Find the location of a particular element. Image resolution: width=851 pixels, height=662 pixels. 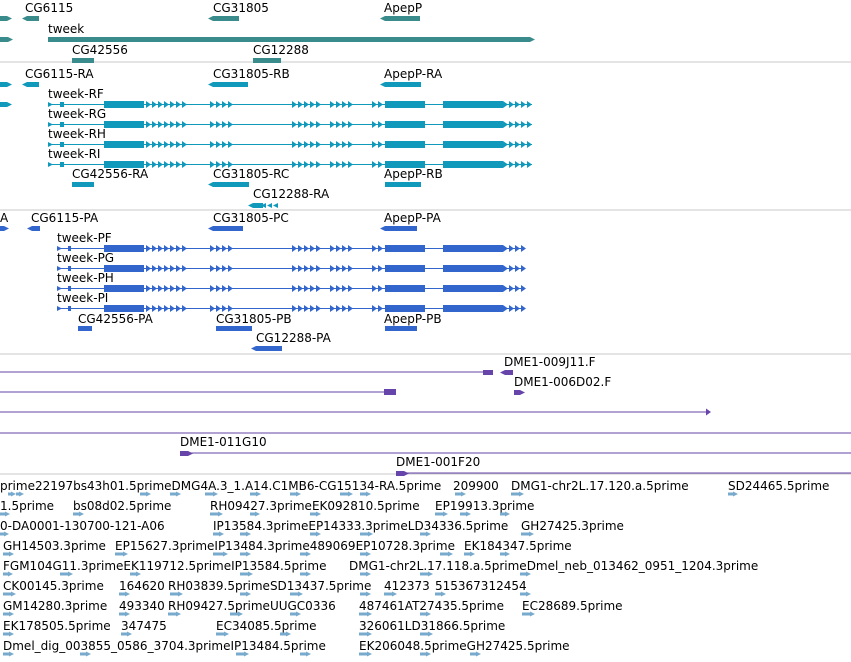

est-label: 515367312454 is located at coordinates (481, 586).